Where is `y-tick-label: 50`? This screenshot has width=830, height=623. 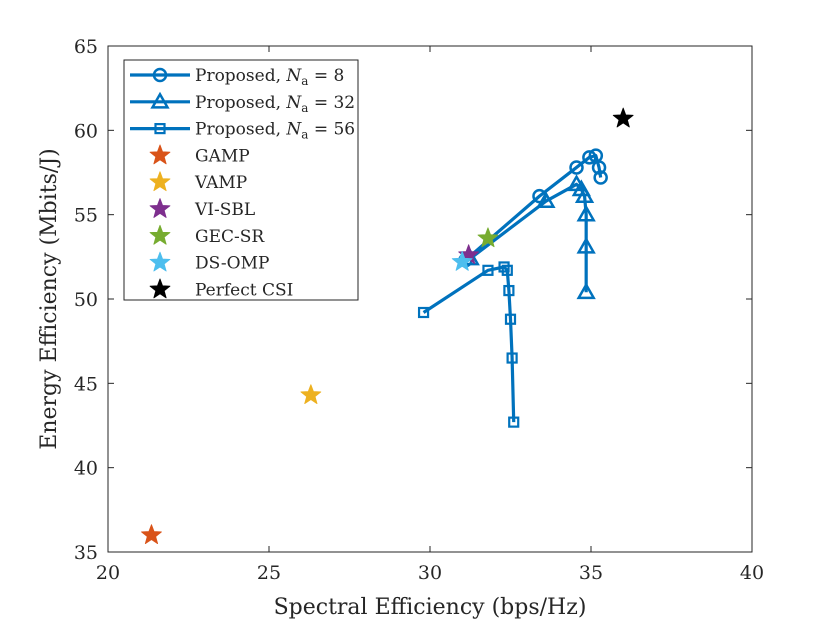
y-tick-label: 50 is located at coordinates (86, 300).